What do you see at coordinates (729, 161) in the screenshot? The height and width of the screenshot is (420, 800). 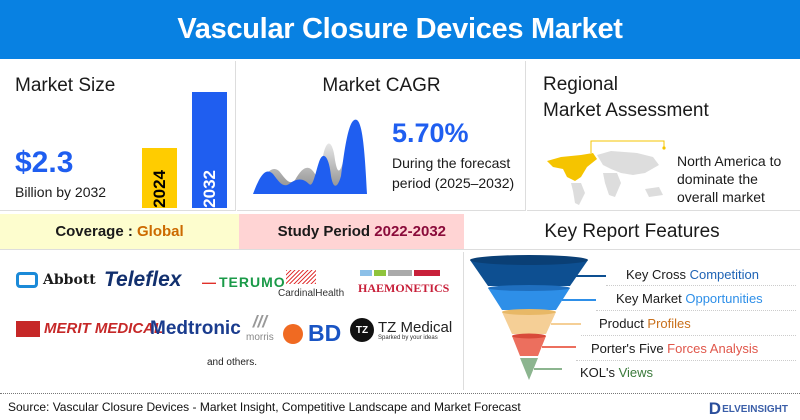 I see `regional-note-line1: North America to` at bounding box center [729, 161].